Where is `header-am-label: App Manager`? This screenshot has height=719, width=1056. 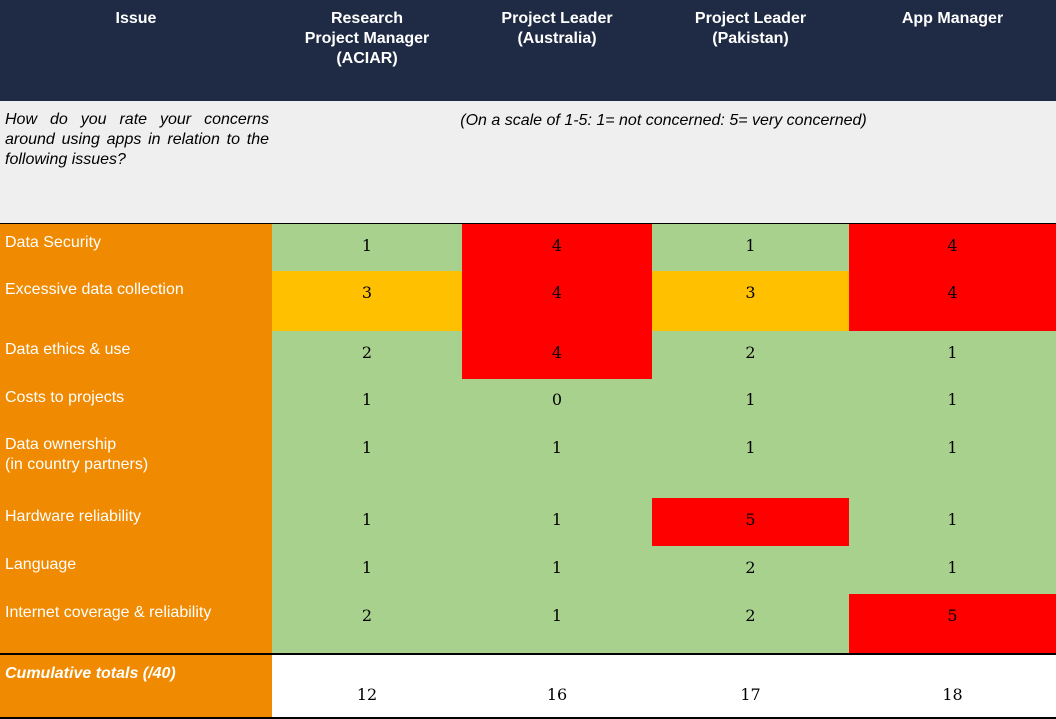
header-am-label: App Manager is located at coordinates (952, 18).